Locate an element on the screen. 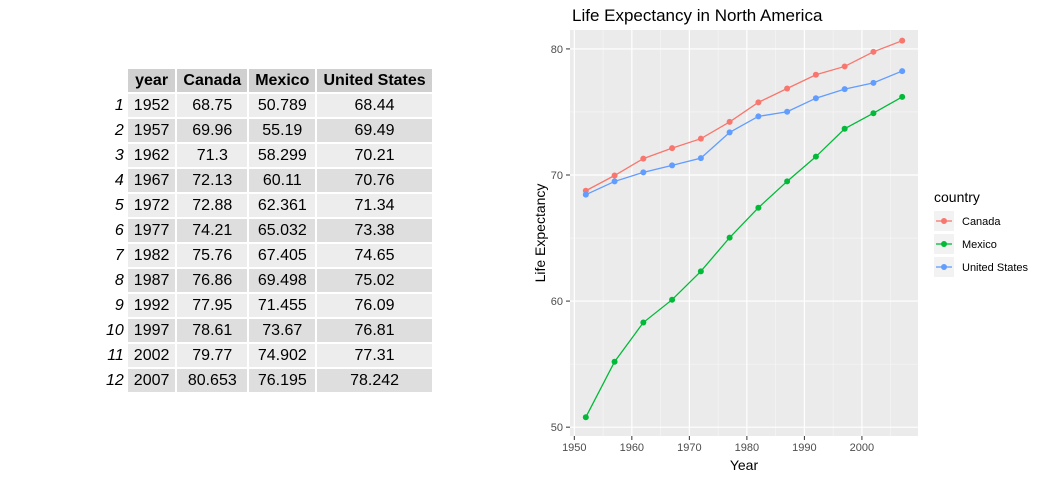  row-name: 2 is located at coordinates (119, 130).